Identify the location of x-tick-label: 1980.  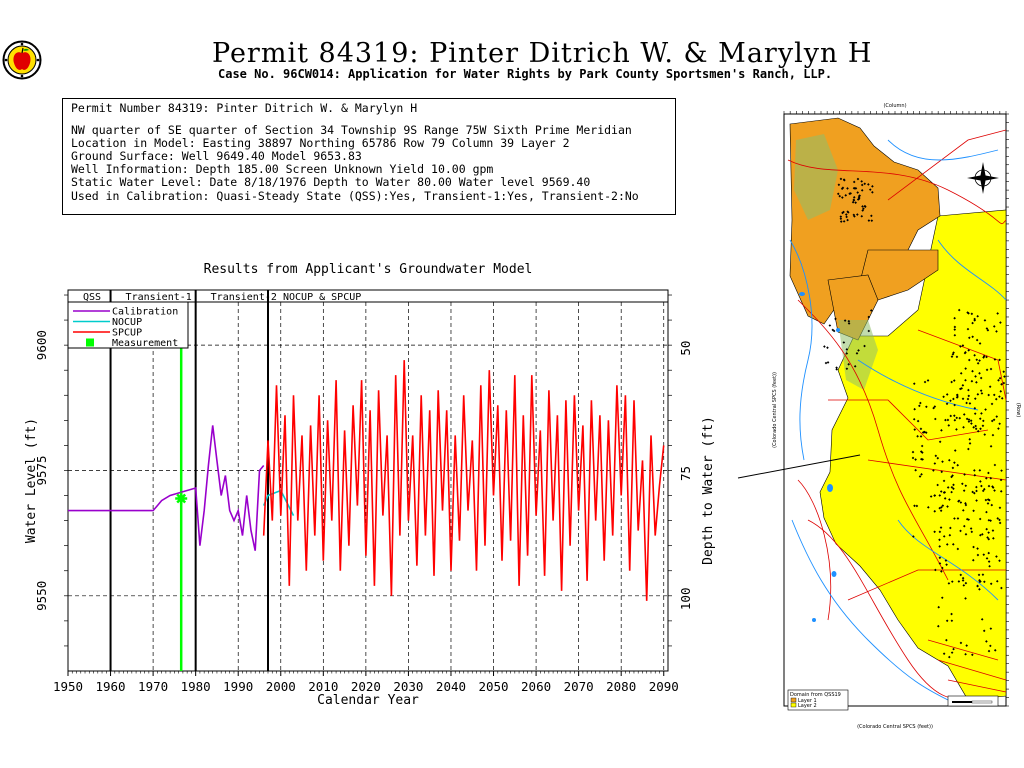
(196, 686).